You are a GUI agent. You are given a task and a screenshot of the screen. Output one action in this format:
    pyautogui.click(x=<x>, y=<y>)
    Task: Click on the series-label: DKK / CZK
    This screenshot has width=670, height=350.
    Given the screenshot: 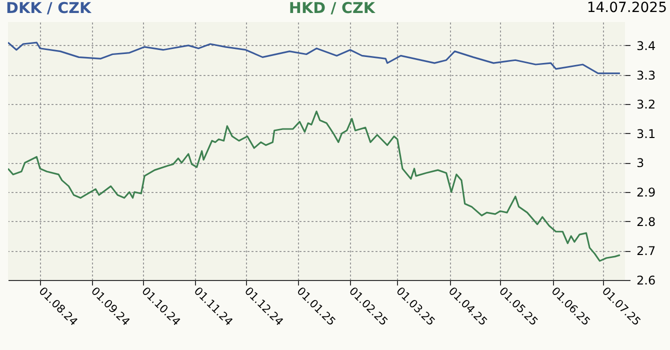 What is the action you would take?
    pyautogui.click(x=49, y=8)
    